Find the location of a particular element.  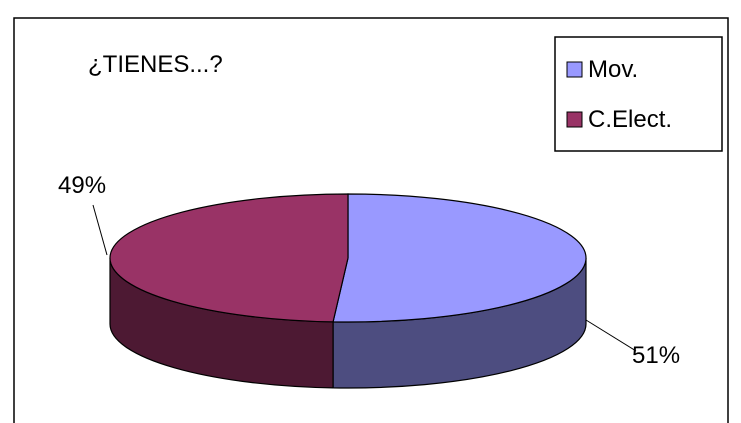

chart-title: ¿TIENES...? is located at coordinates (155, 64).